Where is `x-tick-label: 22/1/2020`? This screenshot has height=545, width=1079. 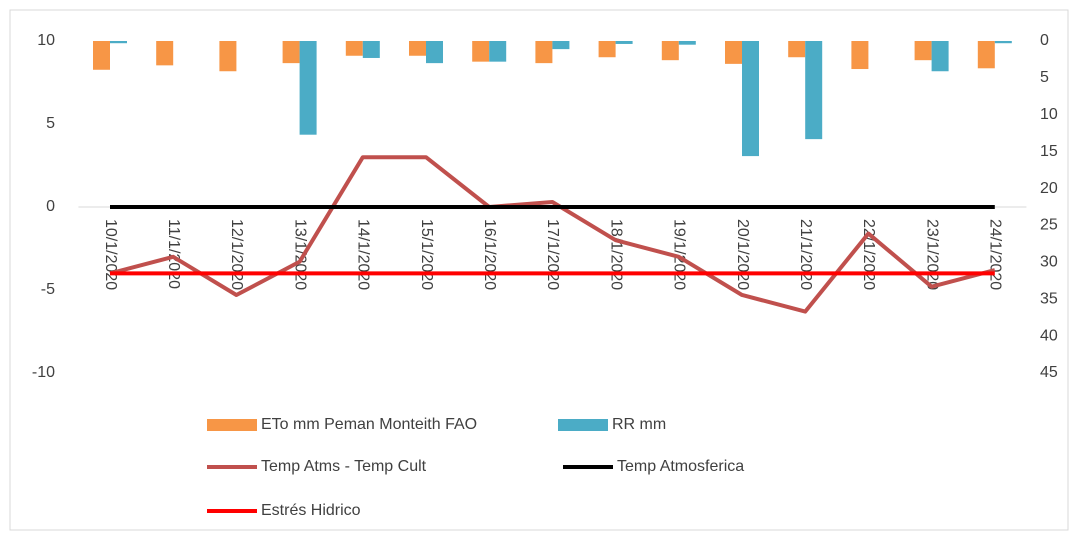 x-tick-label: 22/1/2020 is located at coordinates (868, 254).